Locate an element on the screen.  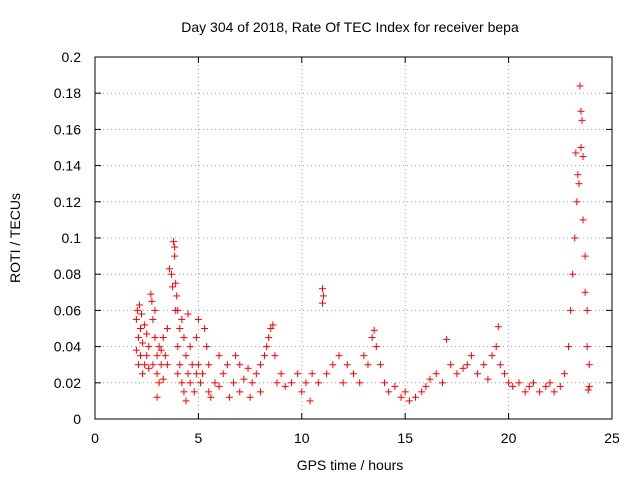
x-tick-label: 20 is located at coordinates (509, 438).